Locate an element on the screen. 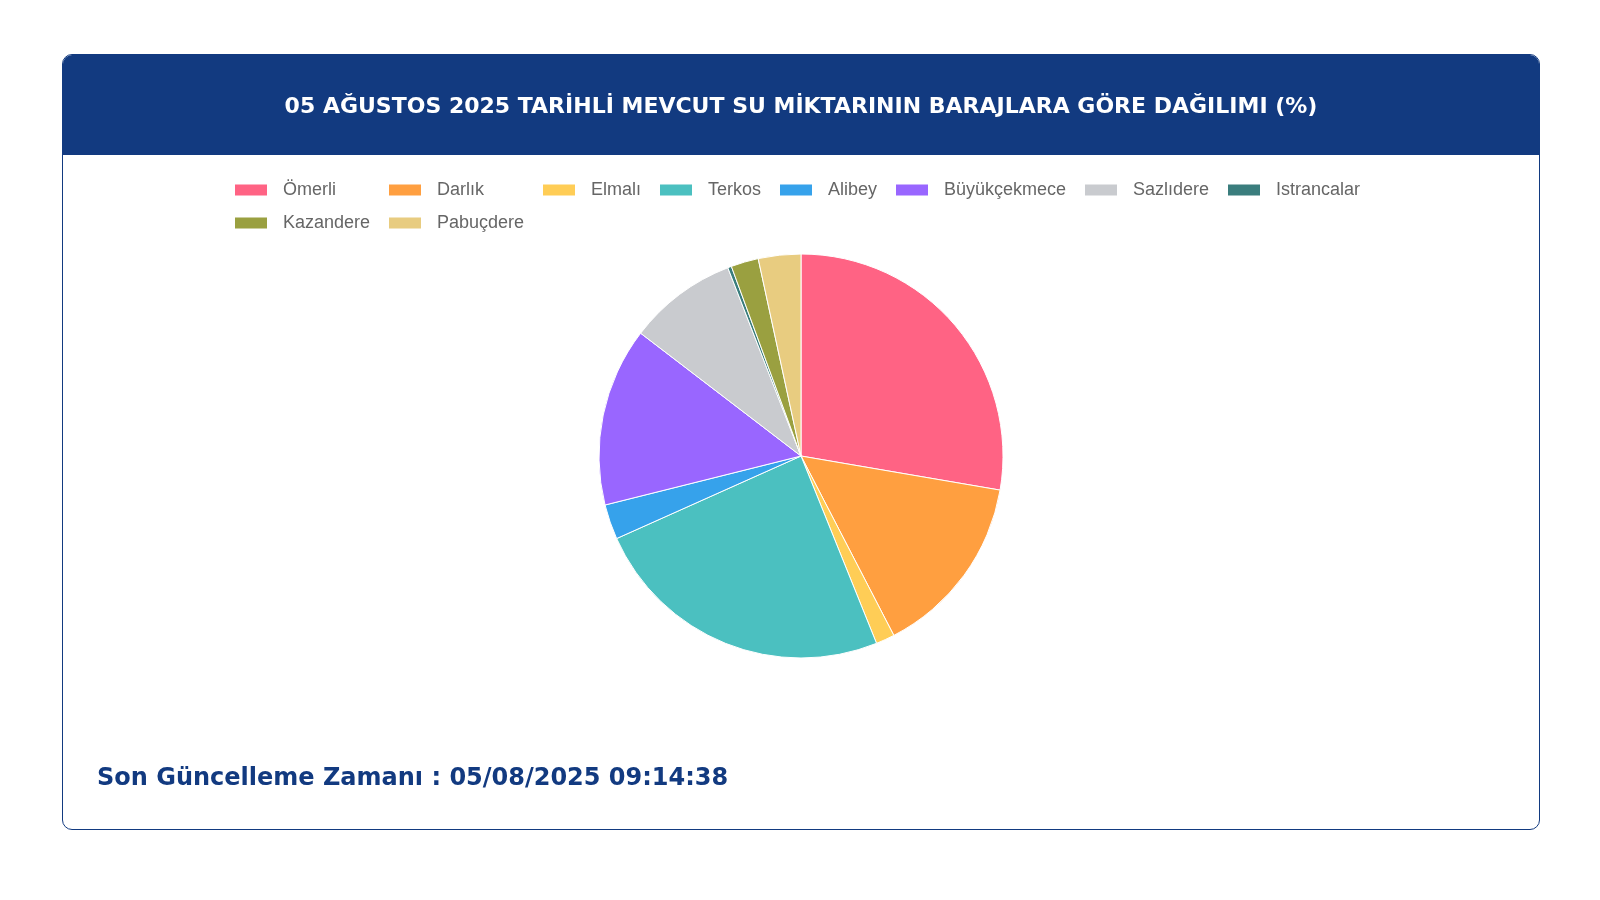  legend-label: Kazandere is located at coordinates (327, 222).